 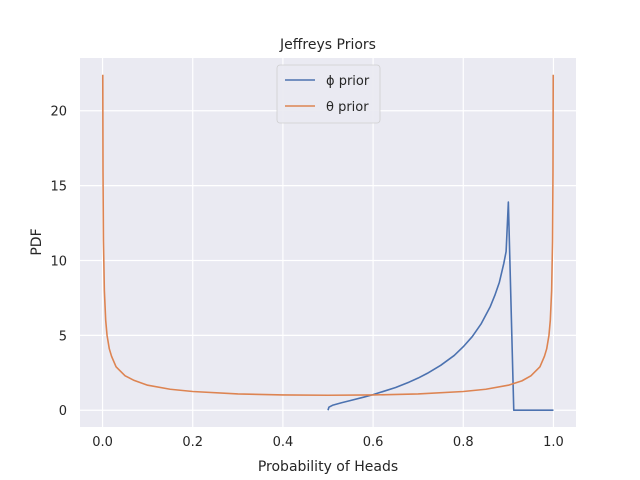 I want to click on y-tick-labels: 0 5 10 15 20, so click(x=58, y=262).